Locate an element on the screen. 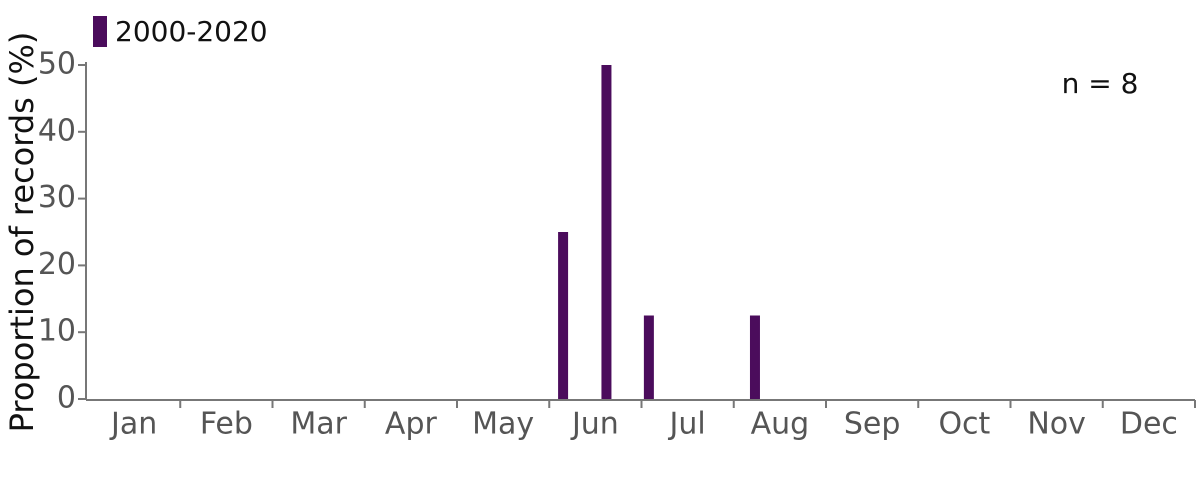 This screenshot has width=1200, height=480. y-tick-label: 50 is located at coordinates (57, 64).